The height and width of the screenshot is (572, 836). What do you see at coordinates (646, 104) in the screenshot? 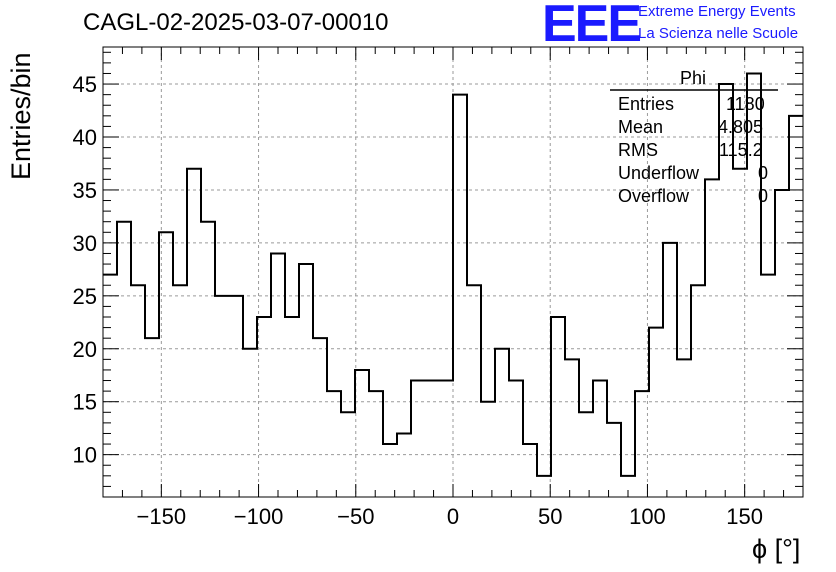
I see `stats-label-entries: Entries` at bounding box center [646, 104].